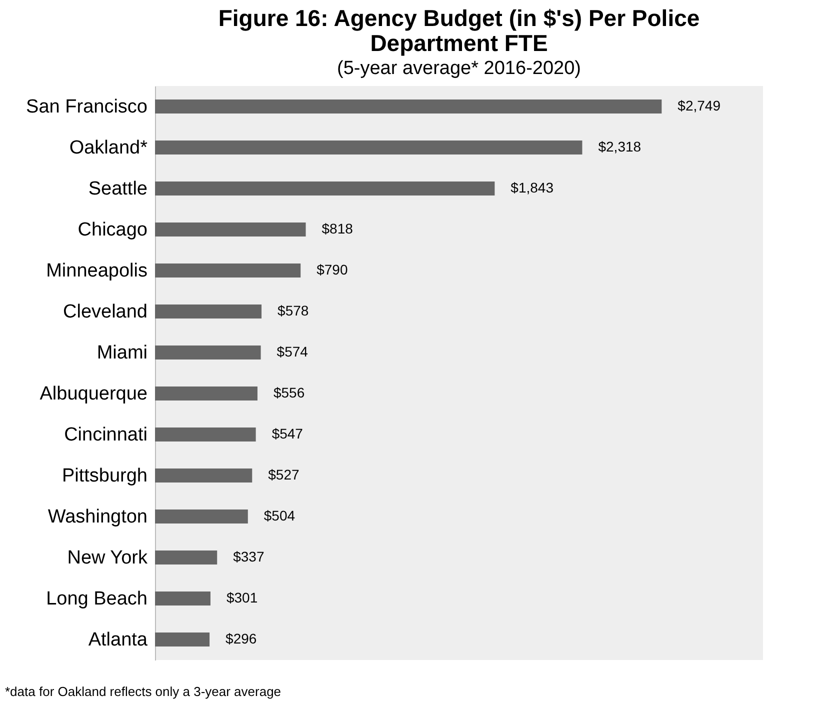 The image size is (826, 707). What do you see at coordinates (242, 598) in the screenshot?
I see `data-label: $301` at bounding box center [242, 598].